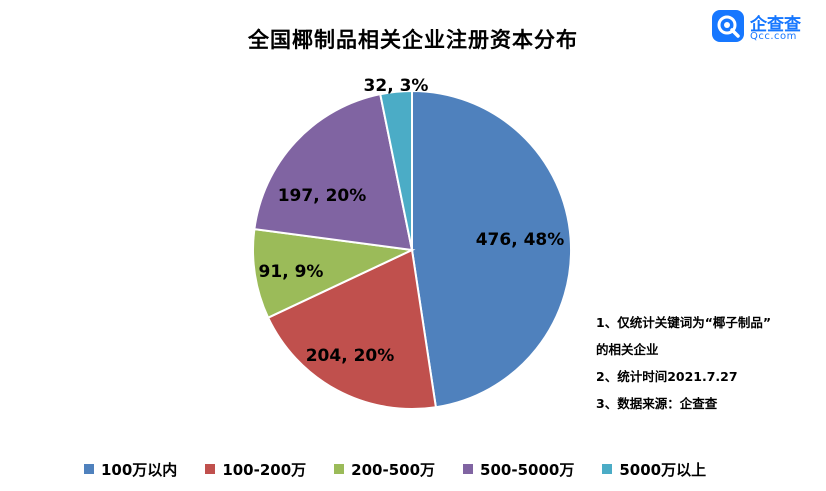 The width and height of the screenshot is (826, 491). What do you see at coordinates (350, 356) in the screenshot?
I see `slice-data-label: 204, 20%` at bounding box center [350, 356].